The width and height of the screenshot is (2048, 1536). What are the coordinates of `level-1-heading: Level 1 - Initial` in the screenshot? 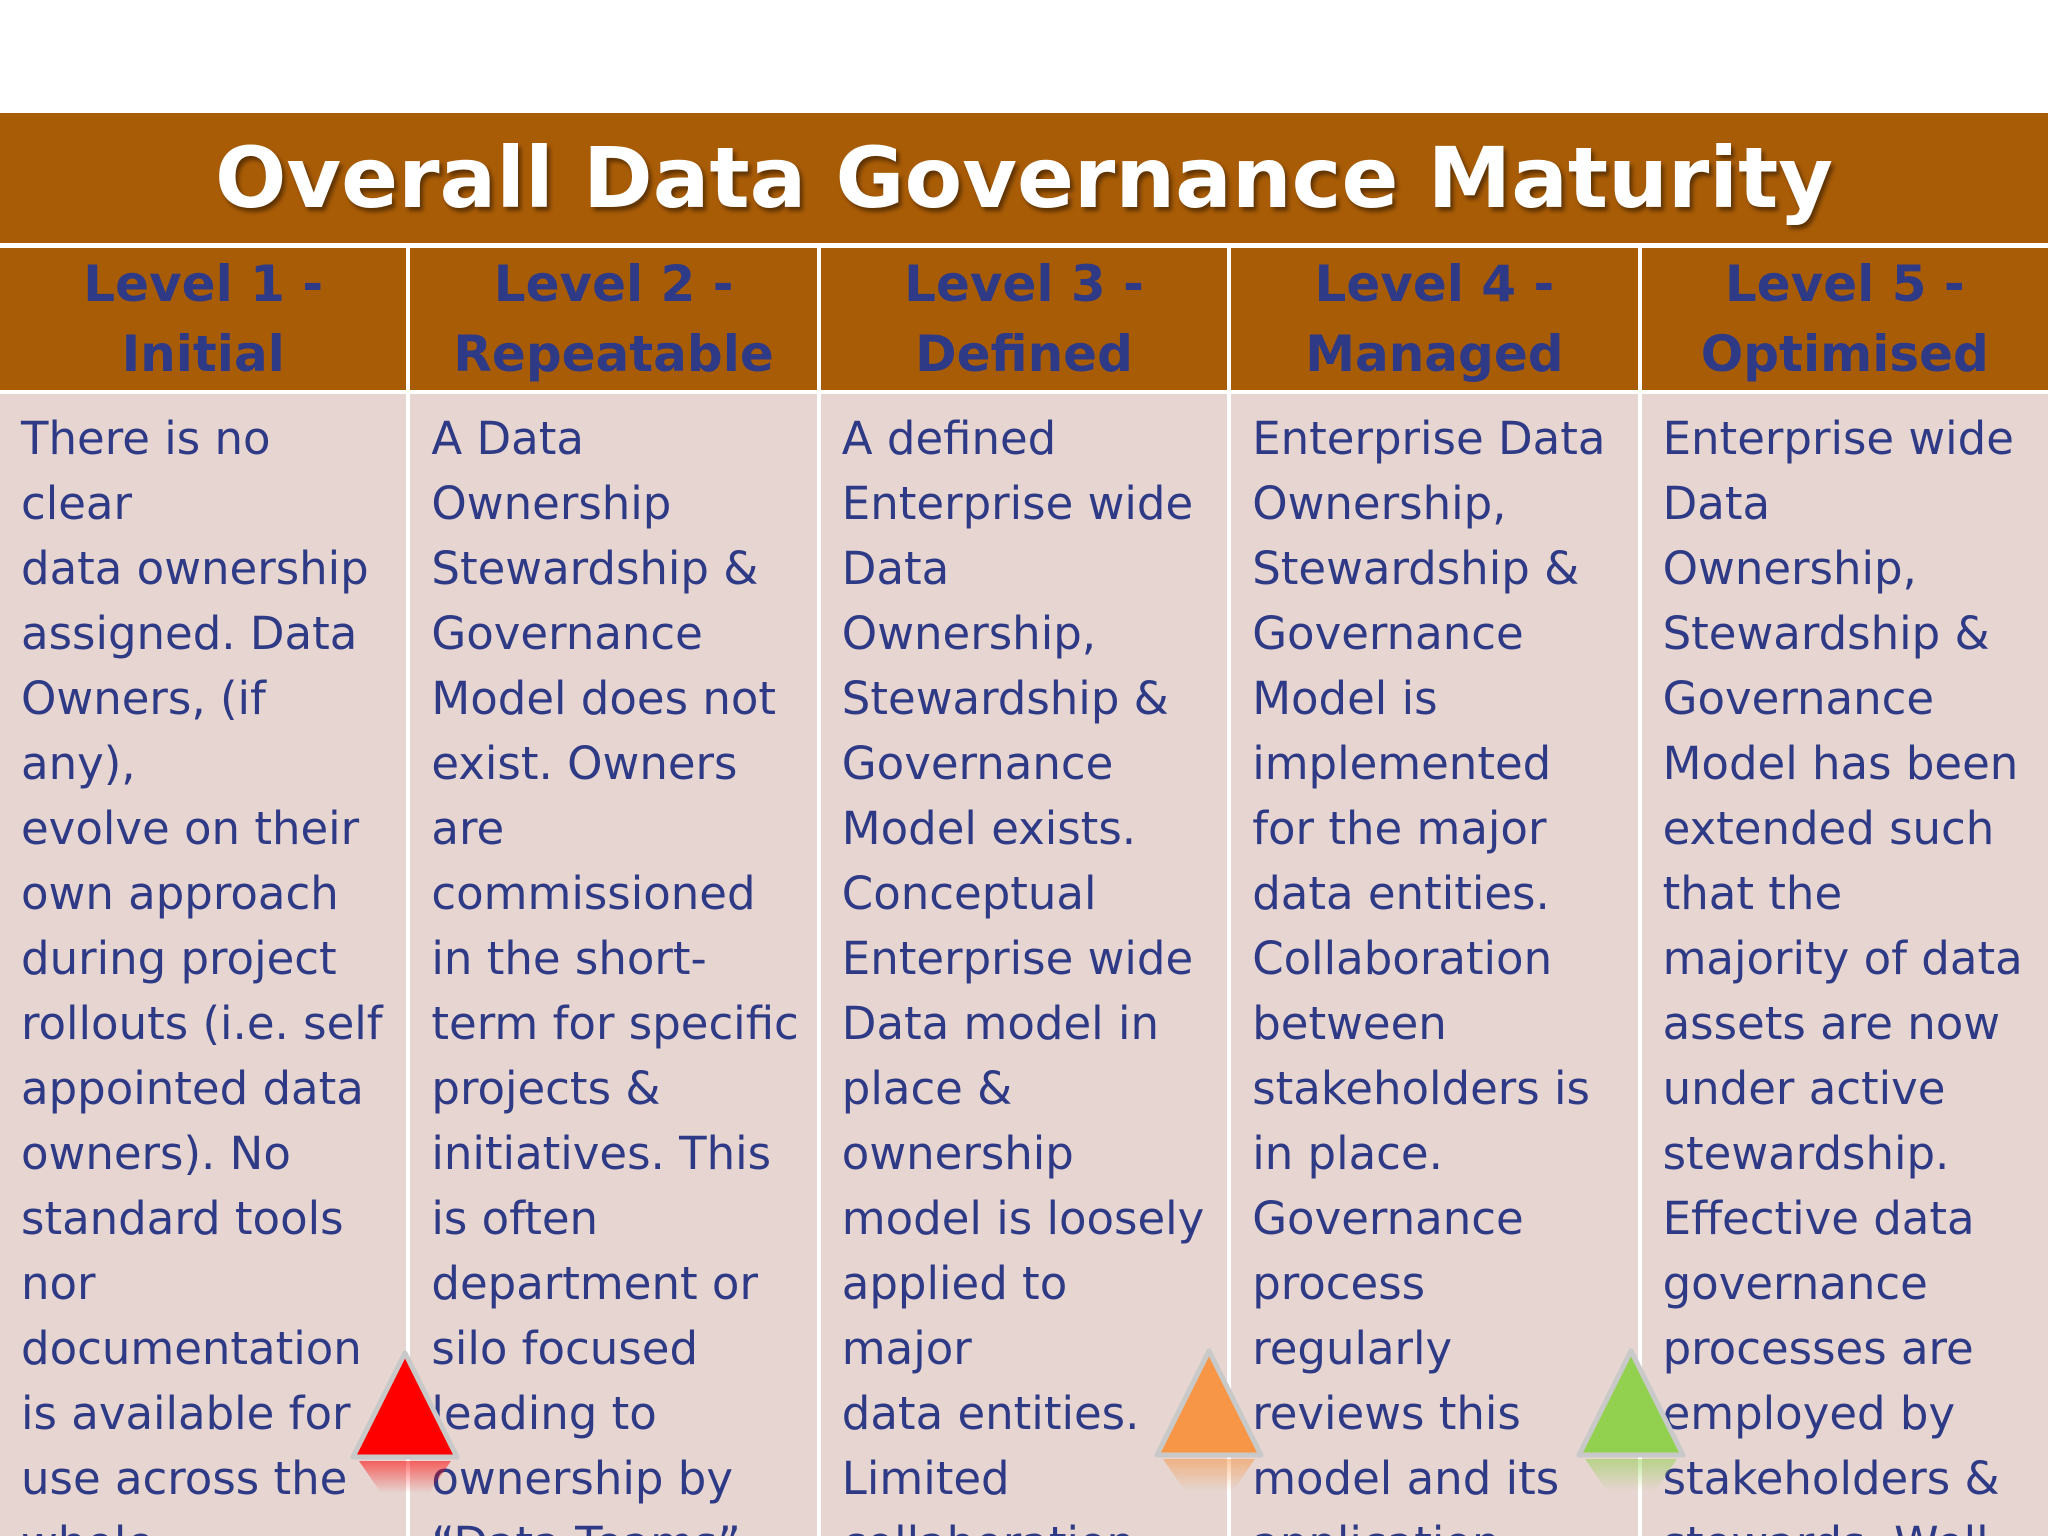 It's located at (203, 319).